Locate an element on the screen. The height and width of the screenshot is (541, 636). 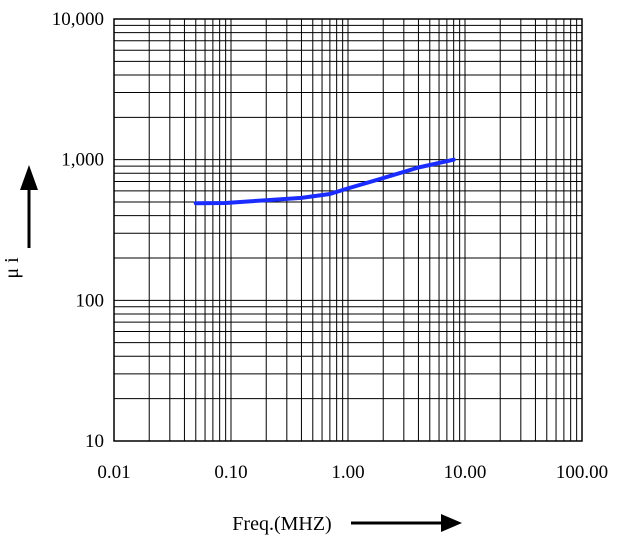
y-axis-label: μ i is located at coordinates (12, 268).